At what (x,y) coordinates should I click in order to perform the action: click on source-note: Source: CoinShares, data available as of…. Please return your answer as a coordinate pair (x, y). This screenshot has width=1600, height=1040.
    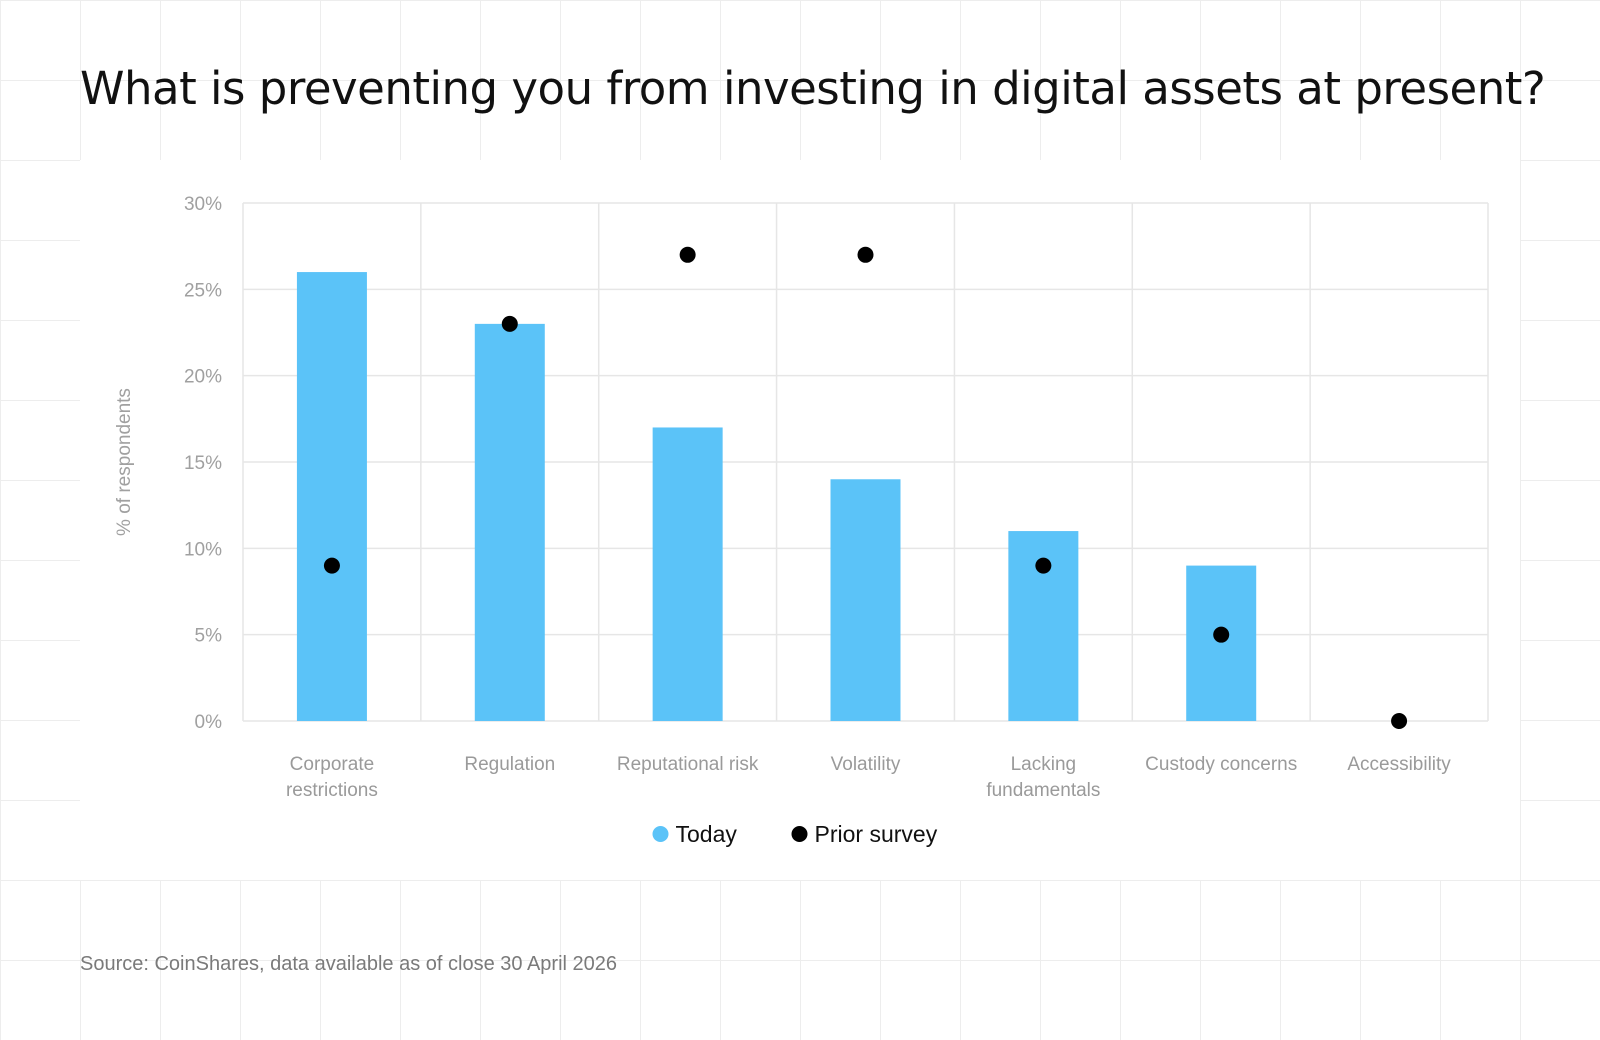
    Looking at the image, I should click on (349, 964).